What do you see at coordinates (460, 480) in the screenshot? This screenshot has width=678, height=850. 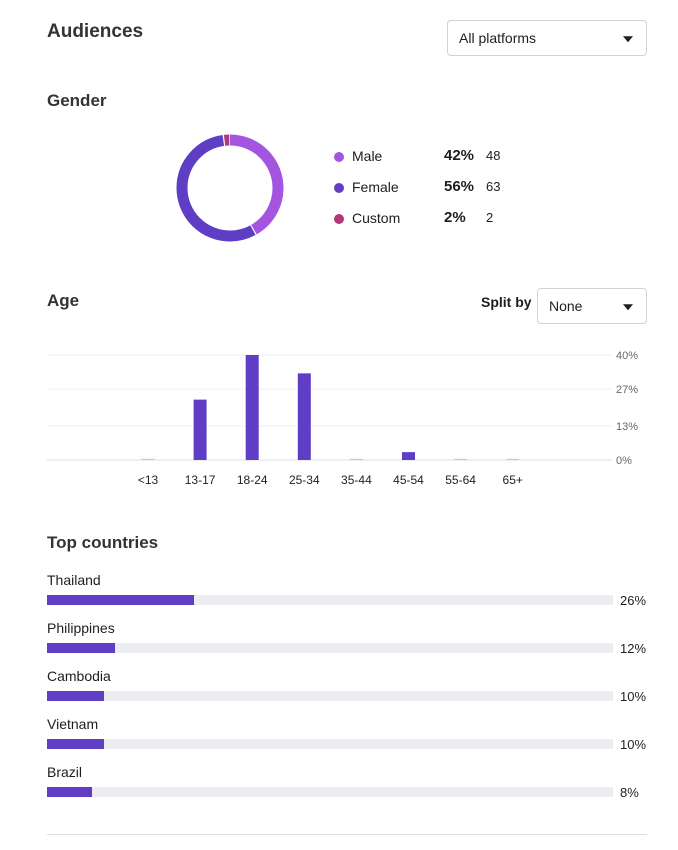 I see `x-tick-label: 55-64` at bounding box center [460, 480].